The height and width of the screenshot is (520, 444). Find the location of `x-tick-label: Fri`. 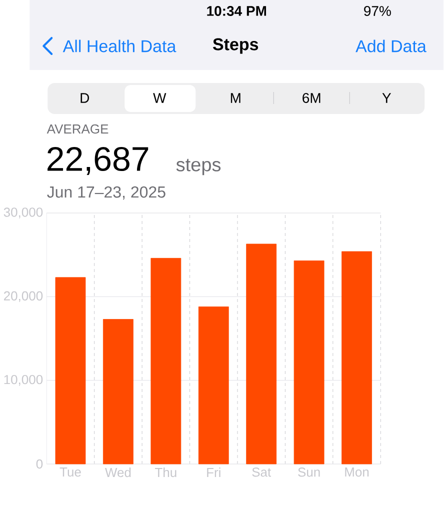

x-tick-label: Fri is located at coordinates (214, 472).